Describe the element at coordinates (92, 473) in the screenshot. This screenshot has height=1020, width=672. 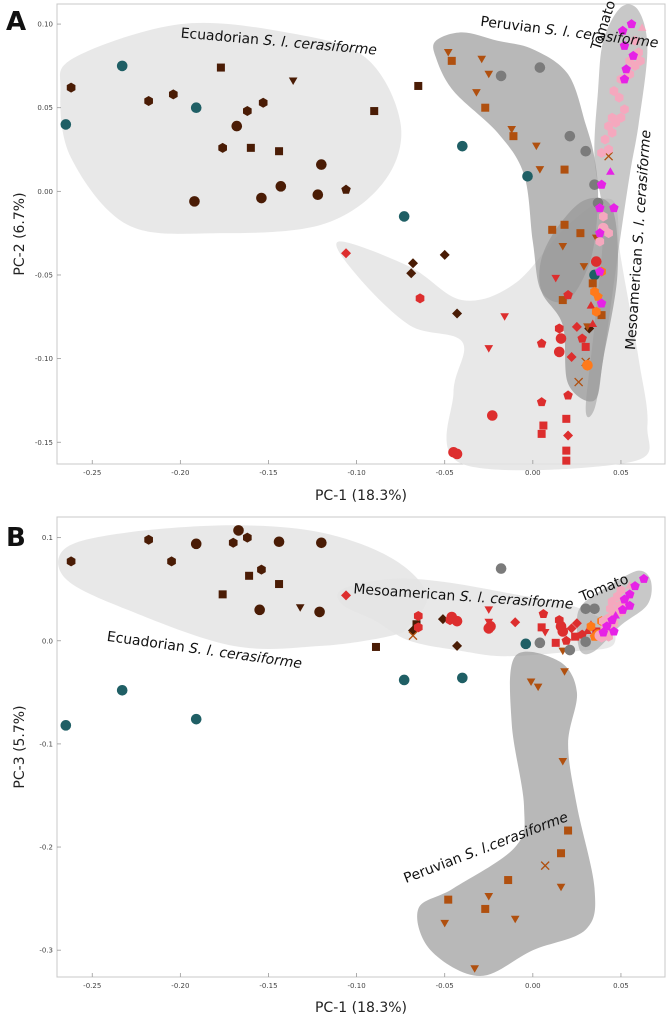
I see `panel-a-x-tick-label-0: -0.25` at that location.